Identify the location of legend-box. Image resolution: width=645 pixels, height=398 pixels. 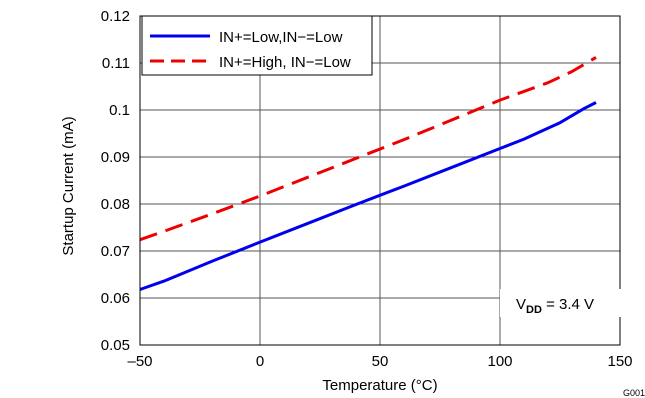
(257, 45).